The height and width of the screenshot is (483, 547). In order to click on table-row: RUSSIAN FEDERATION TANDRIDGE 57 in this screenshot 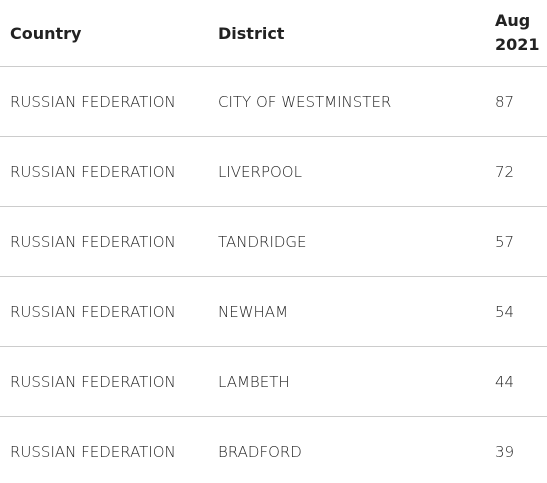, I will do `click(273, 241)`.